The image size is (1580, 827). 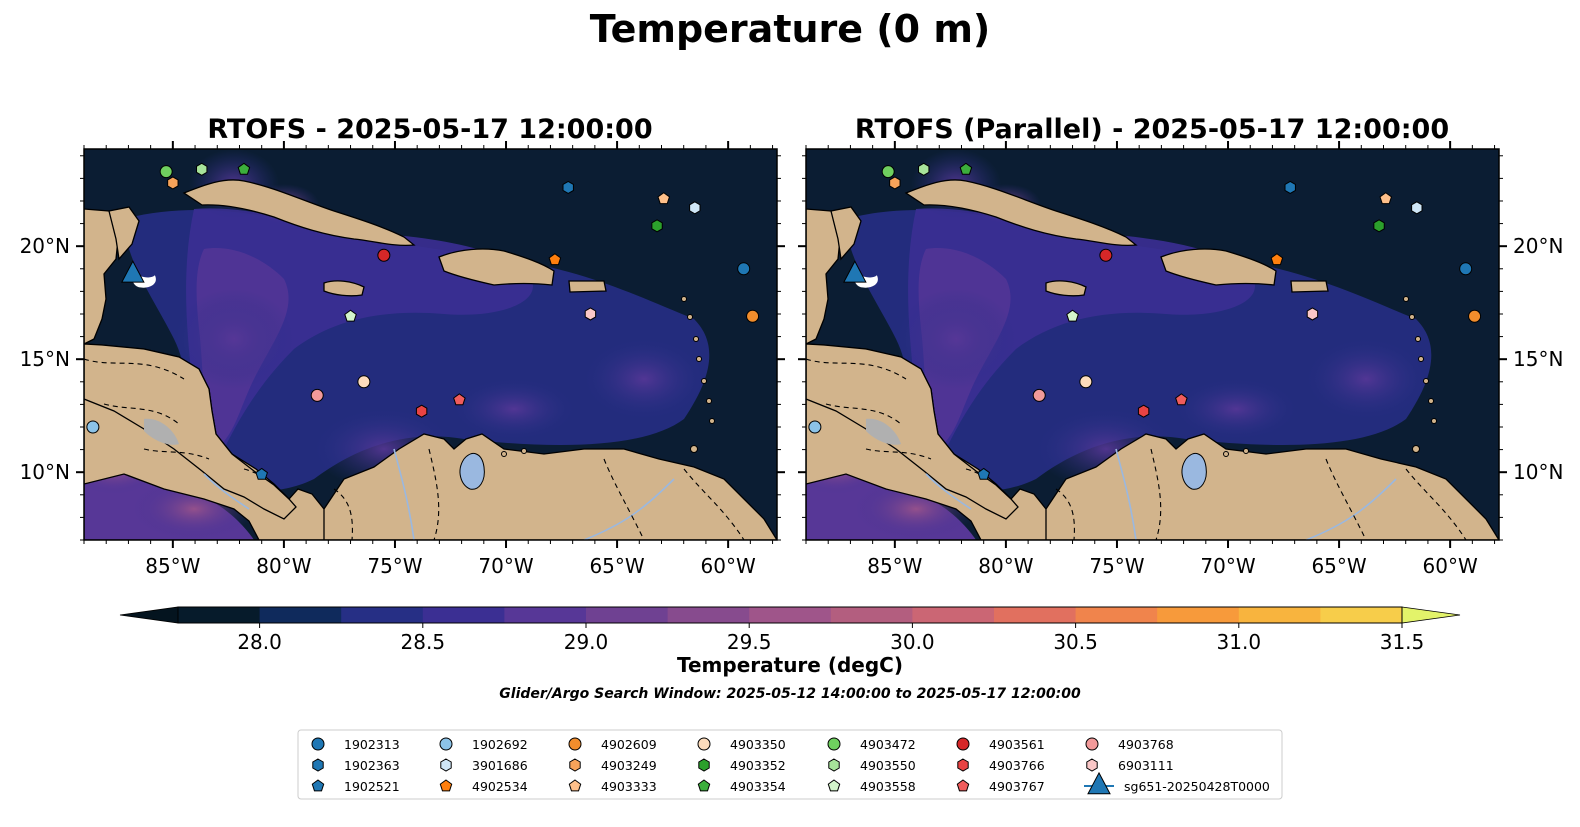 I want to click on legend-item: 4903766, so click(x=1001, y=765).